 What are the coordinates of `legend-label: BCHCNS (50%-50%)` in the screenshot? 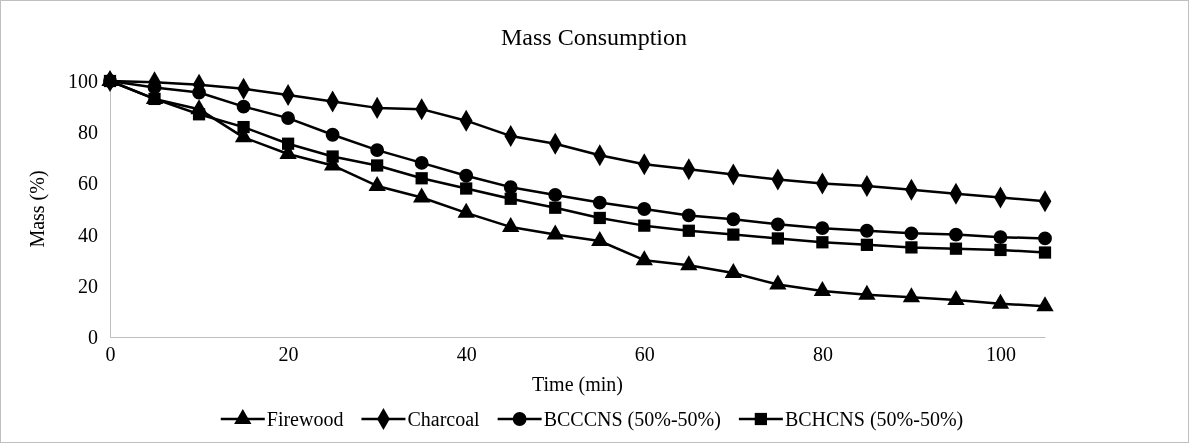 It's located at (874, 419).